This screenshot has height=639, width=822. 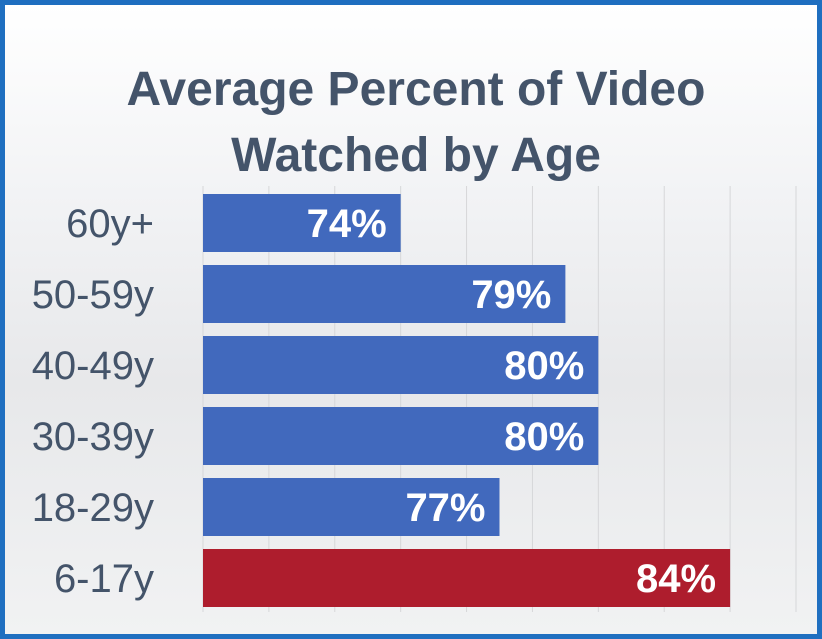 I want to click on category-label: 60y+, so click(x=110, y=224).